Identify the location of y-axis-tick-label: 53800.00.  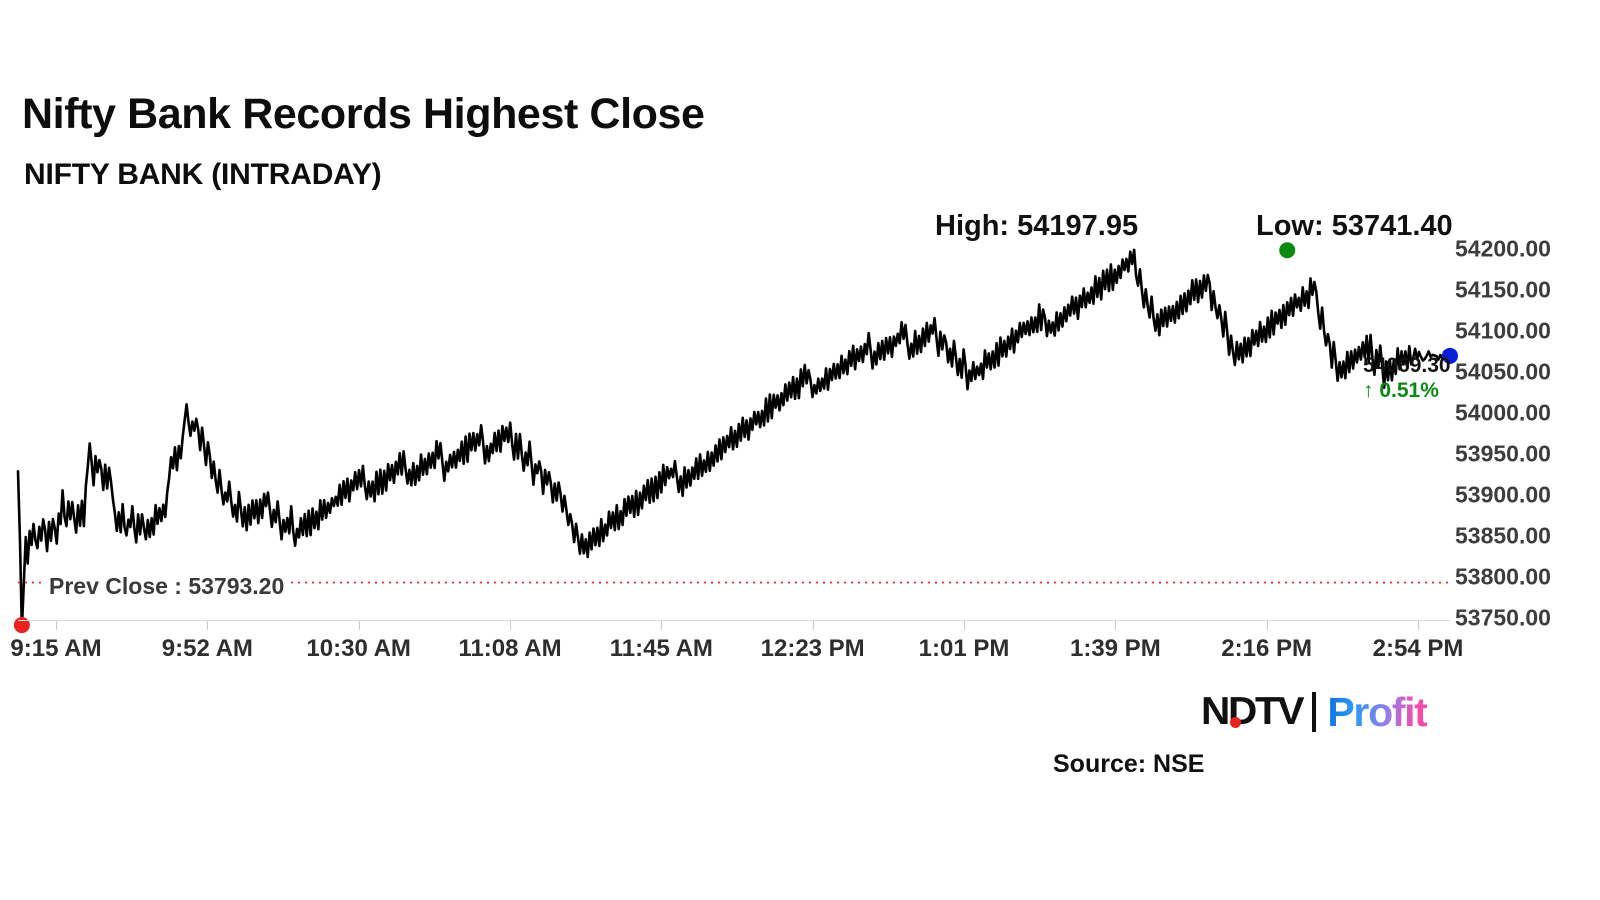
(1503, 576).